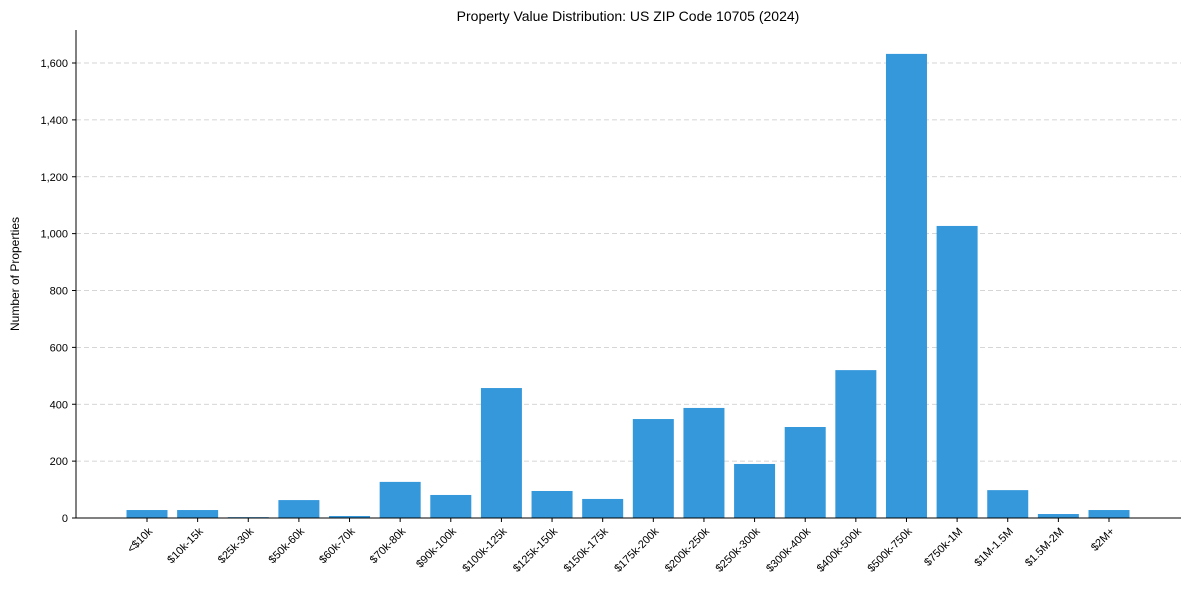  Describe the element at coordinates (185, 545) in the screenshot. I see `x-tick-label: $10k-15k` at that location.